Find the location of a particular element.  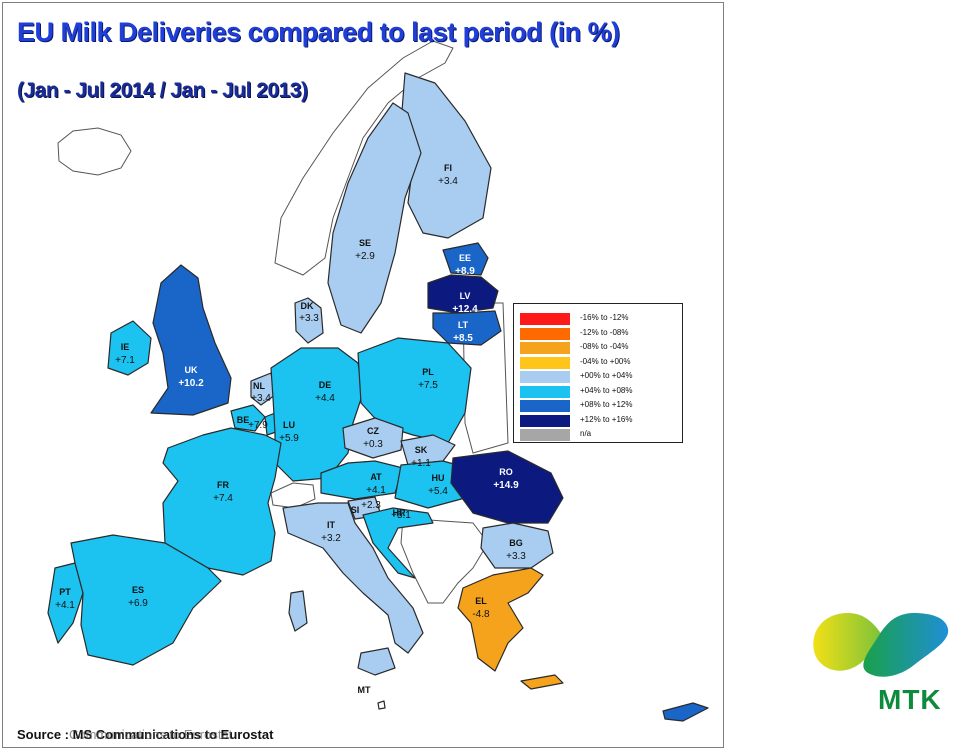

country-code-UK: UK is located at coordinates (191, 370).